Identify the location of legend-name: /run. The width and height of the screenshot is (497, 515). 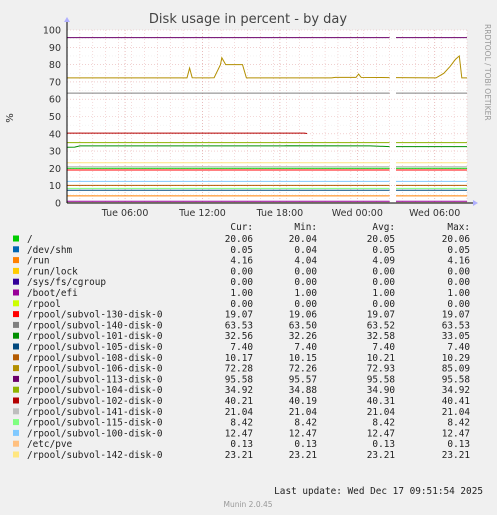
(38, 261).